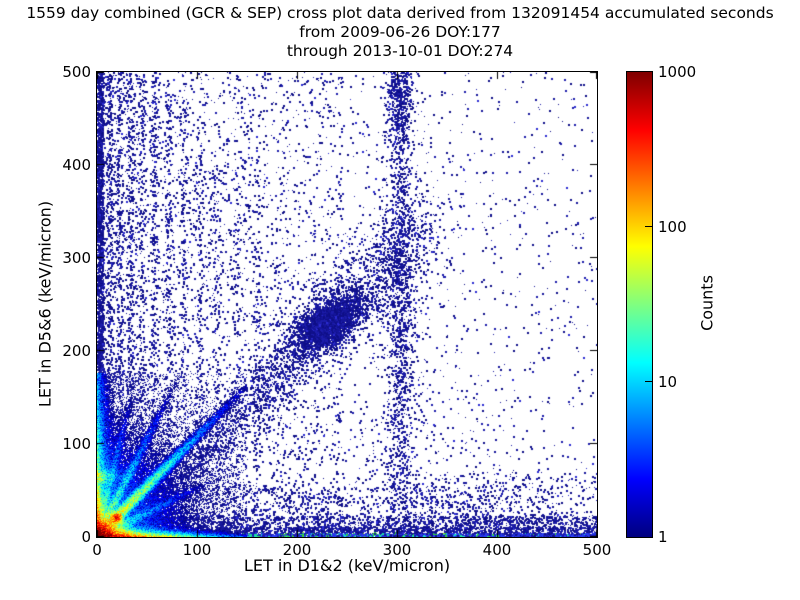 The image size is (800, 600). Describe the element at coordinates (76, 444) in the screenshot. I see `y-tick-label: 100` at that location.